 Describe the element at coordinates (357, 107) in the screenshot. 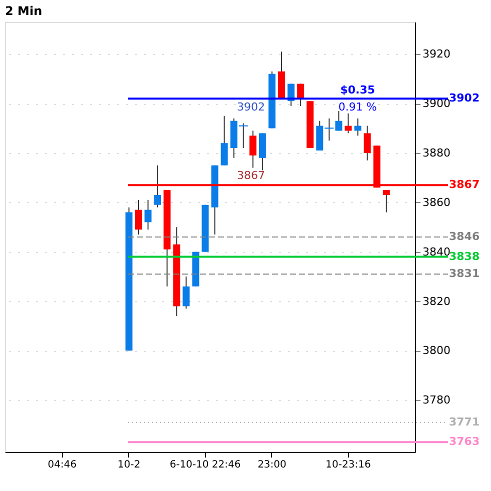

I see `annotation: 0.91 %` at that location.